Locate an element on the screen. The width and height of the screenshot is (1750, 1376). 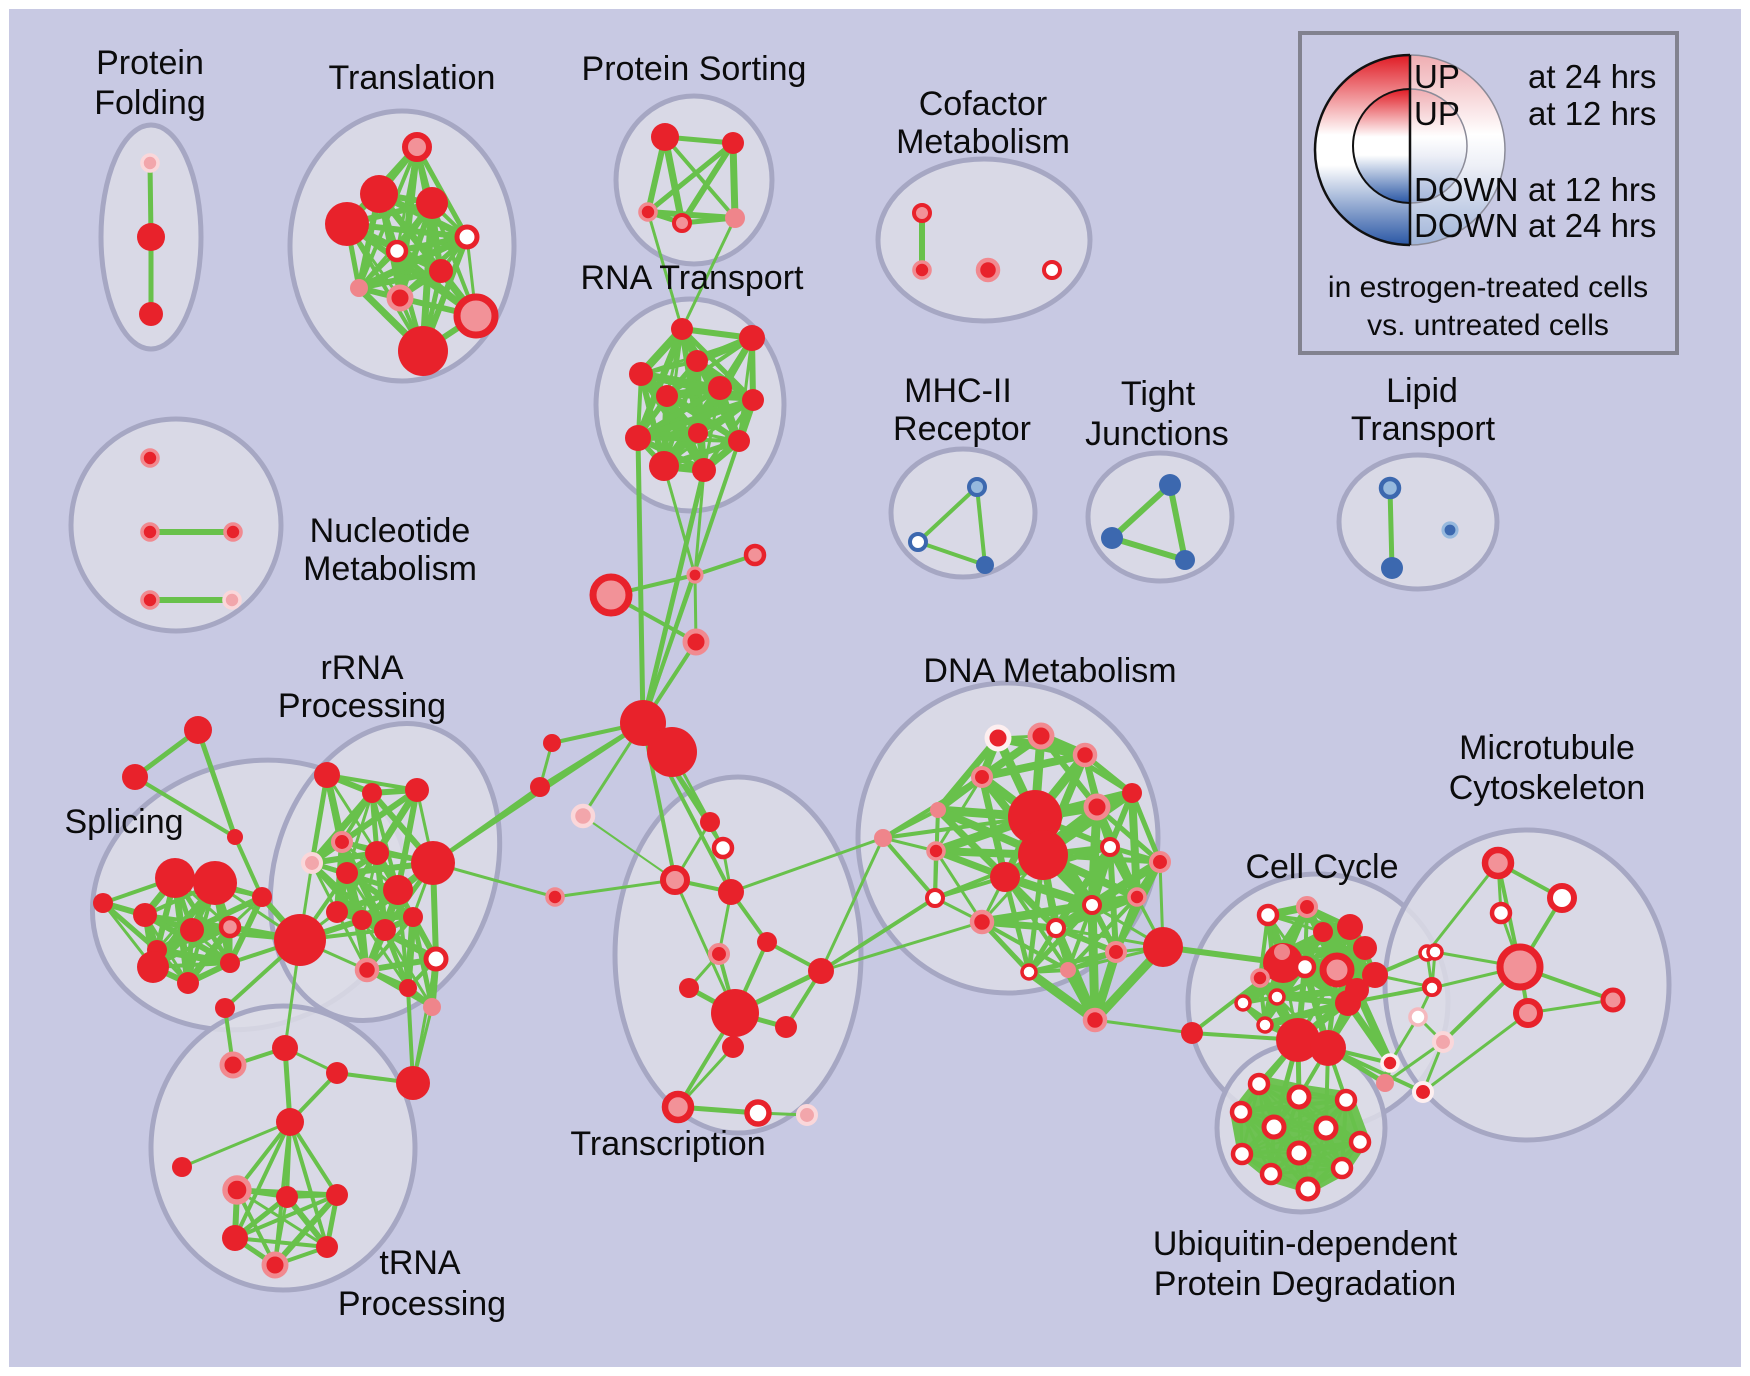
node-mt0 is located at coordinates (1498, 863).